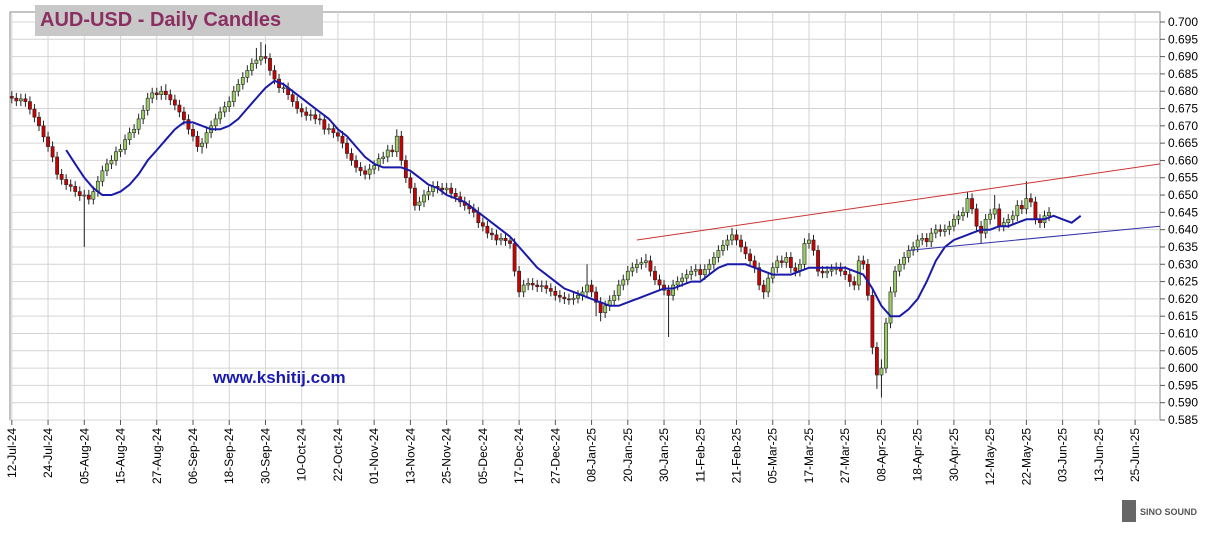 Image resolution: width=1220 pixels, height=537 pixels. What do you see at coordinates (918, 455) in the screenshot?
I see `x-tick-label: 18-Apr-25` at bounding box center [918, 455].